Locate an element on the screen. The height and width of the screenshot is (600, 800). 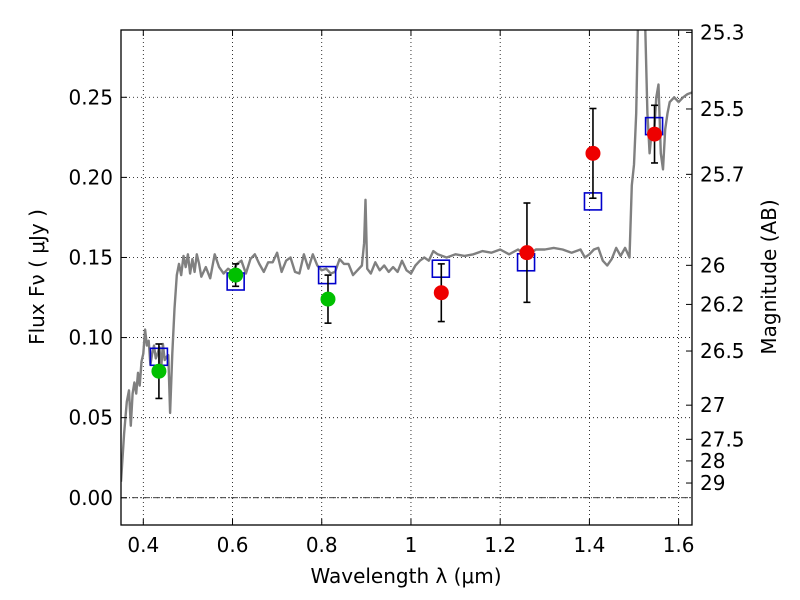
y-tick-label: 0.10 is located at coordinates (90, 338).